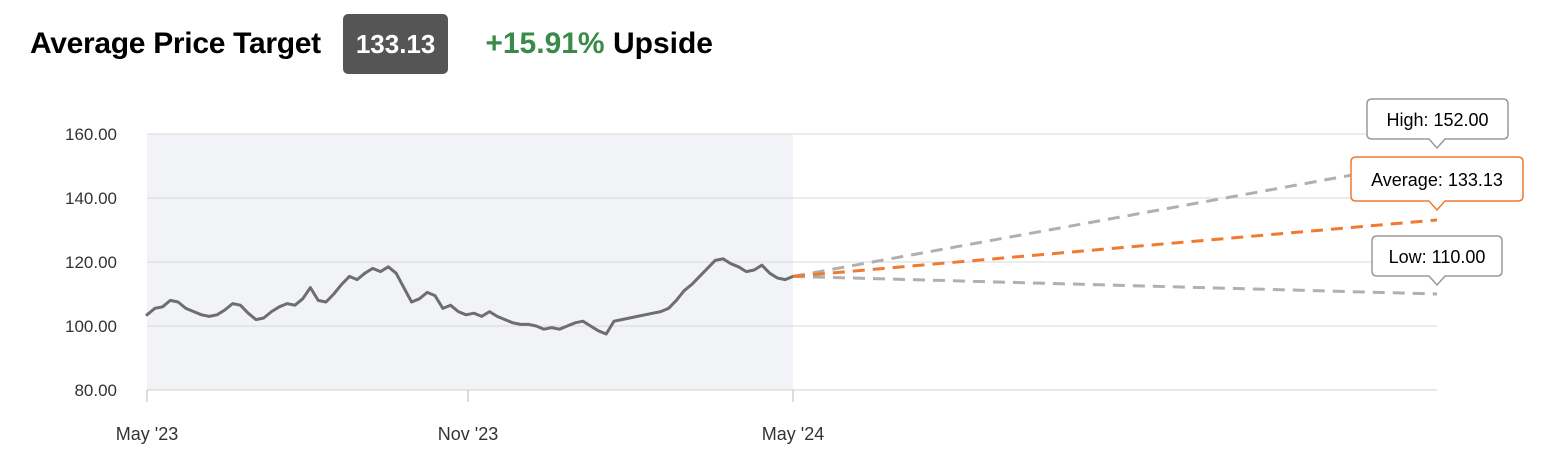  What do you see at coordinates (147, 434) in the screenshot?
I see `x-tick-label: May '23` at bounding box center [147, 434].